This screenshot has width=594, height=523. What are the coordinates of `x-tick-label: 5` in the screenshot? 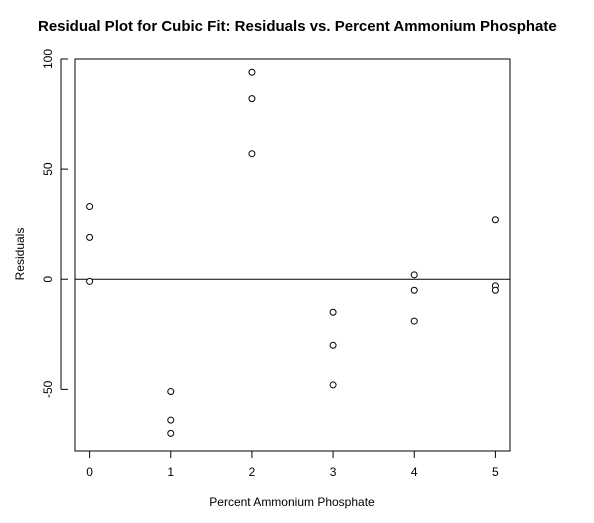 It's located at (495, 472).